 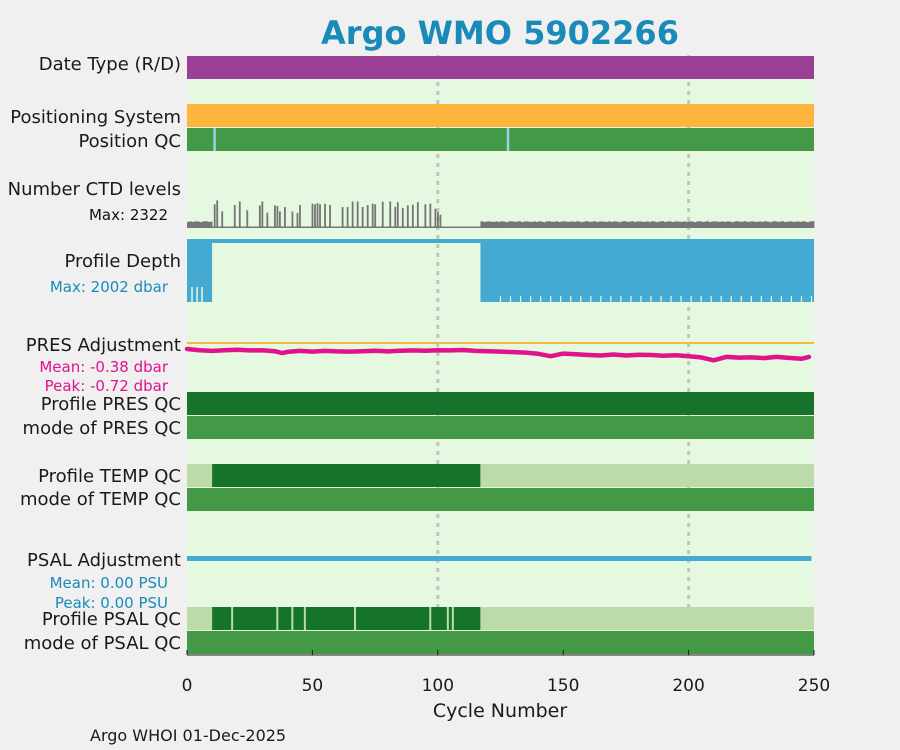 I want to click on label-position-qc: Position QC, so click(x=129, y=141).